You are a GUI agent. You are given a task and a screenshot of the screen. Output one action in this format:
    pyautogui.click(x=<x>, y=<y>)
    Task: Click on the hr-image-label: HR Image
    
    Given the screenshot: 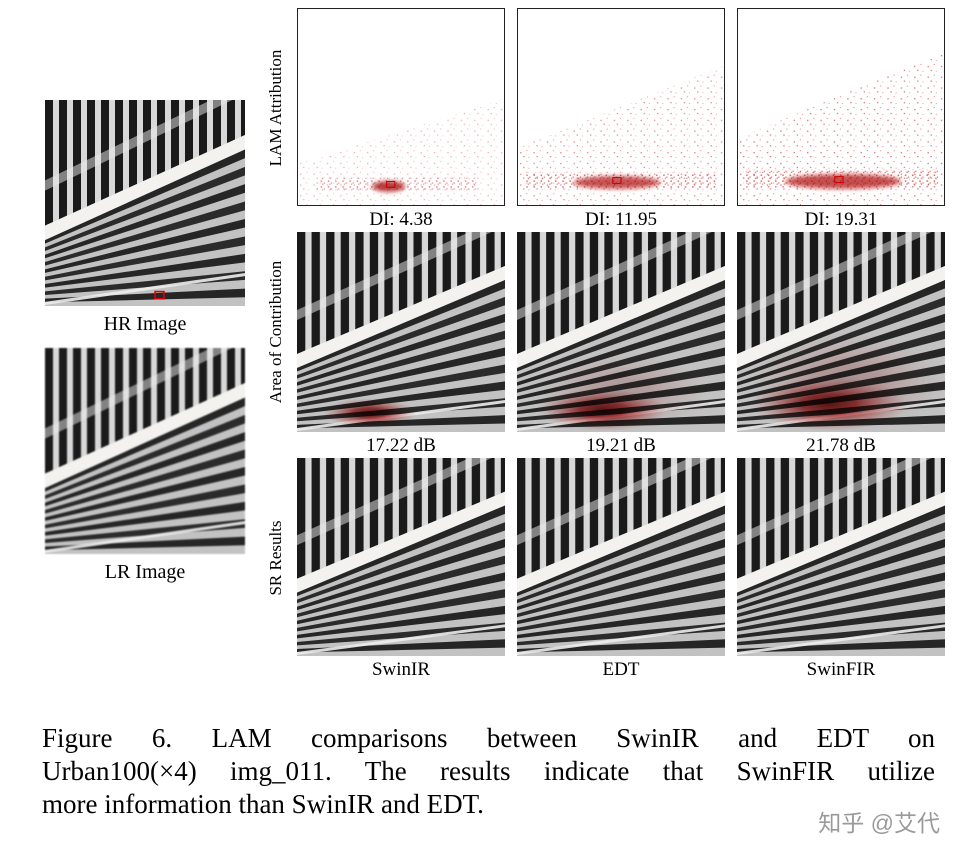 What is the action you would take?
    pyautogui.click(x=145, y=324)
    